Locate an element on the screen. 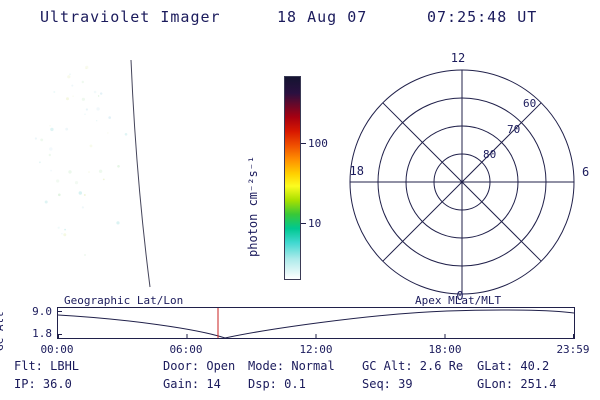 The image size is (600, 400). status-glat: GLat: 40.2 is located at coordinates (513, 366).